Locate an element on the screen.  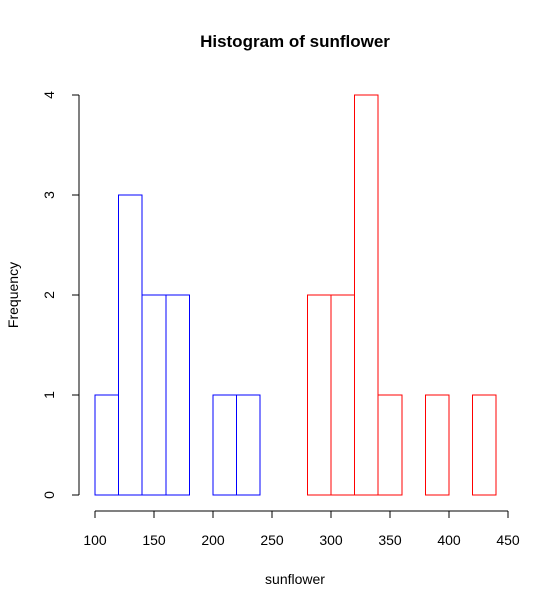
y-tick-label: 3 is located at coordinates (49, 195).